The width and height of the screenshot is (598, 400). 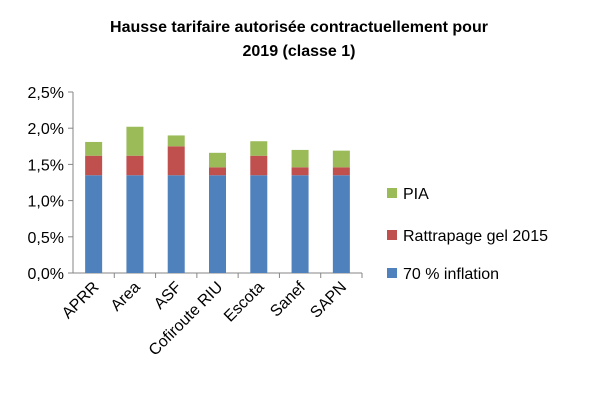 I want to click on x-category-label: Escota, so click(x=244, y=302).